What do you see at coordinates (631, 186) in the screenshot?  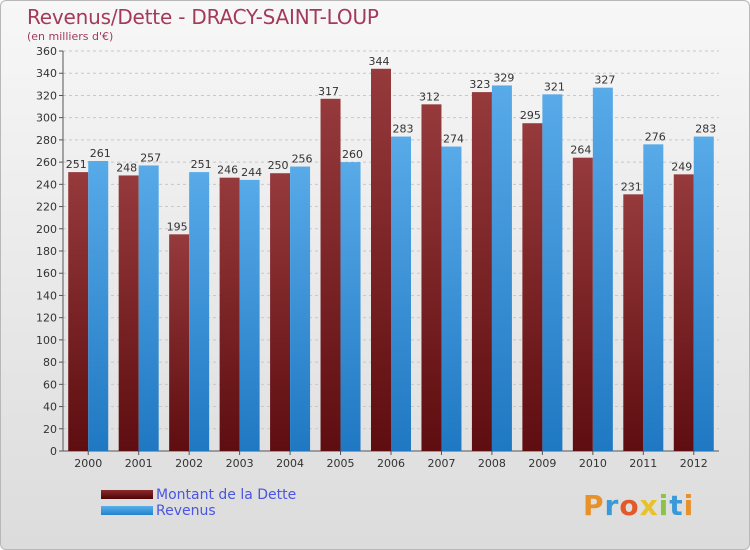 I see `data-label: 231` at bounding box center [631, 186].